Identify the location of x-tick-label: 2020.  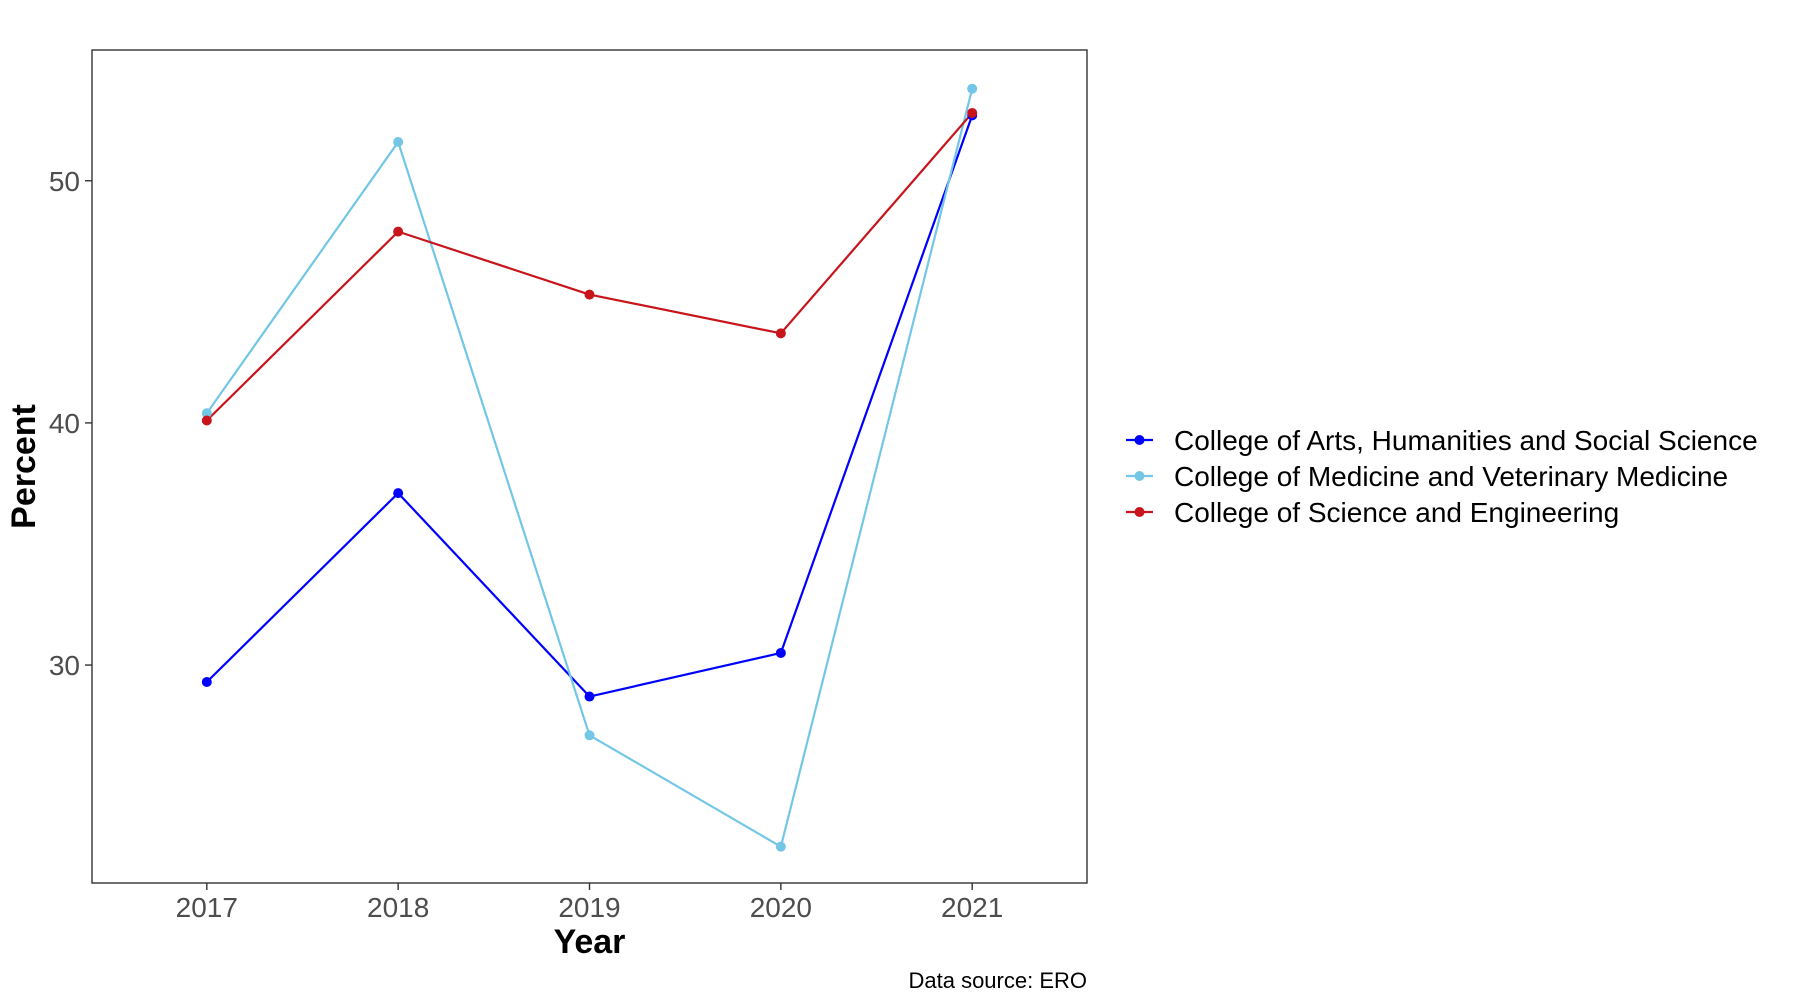
(781, 907).